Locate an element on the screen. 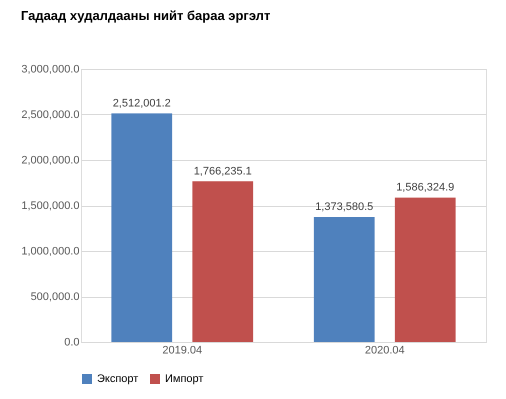 This screenshot has width=506, height=399. legend-label: Экспорт is located at coordinates (117, 379).